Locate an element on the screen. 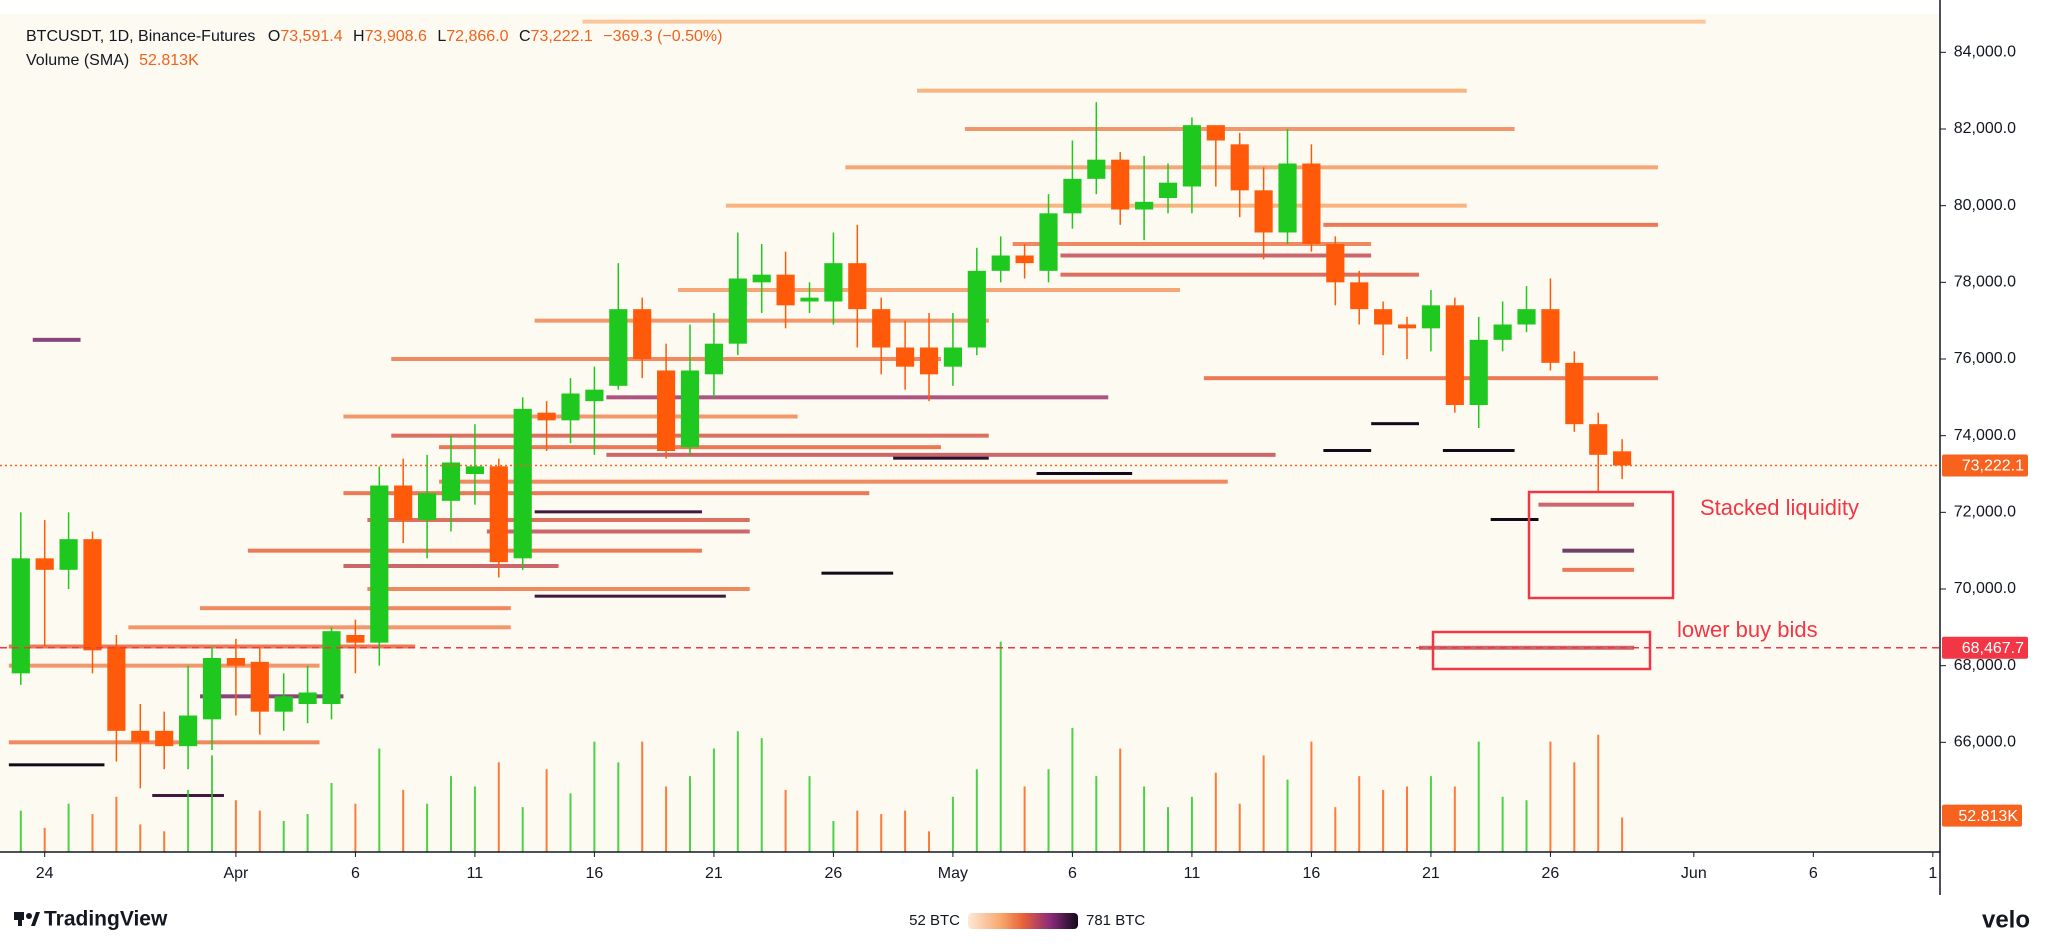  x-tick-label: 1 is located at coordinates (1932, 873).